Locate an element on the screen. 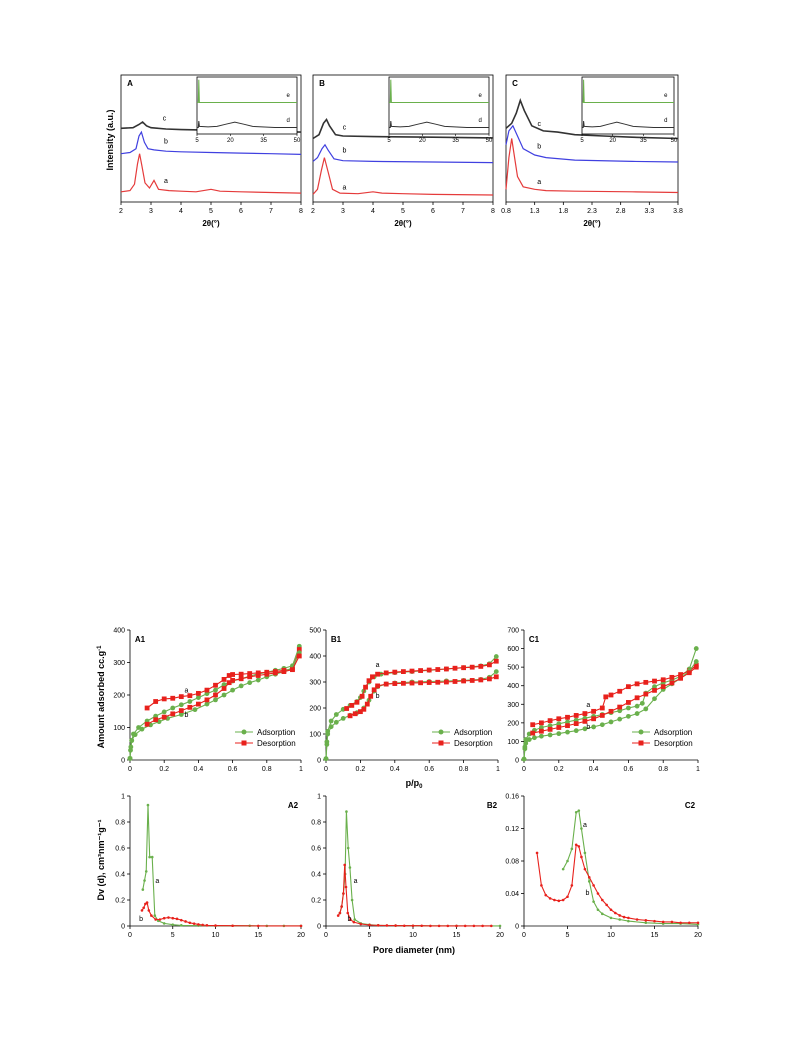 The width and height of the screenshot is (793, 1062). inset-frame is located at coordinates (628, 105).